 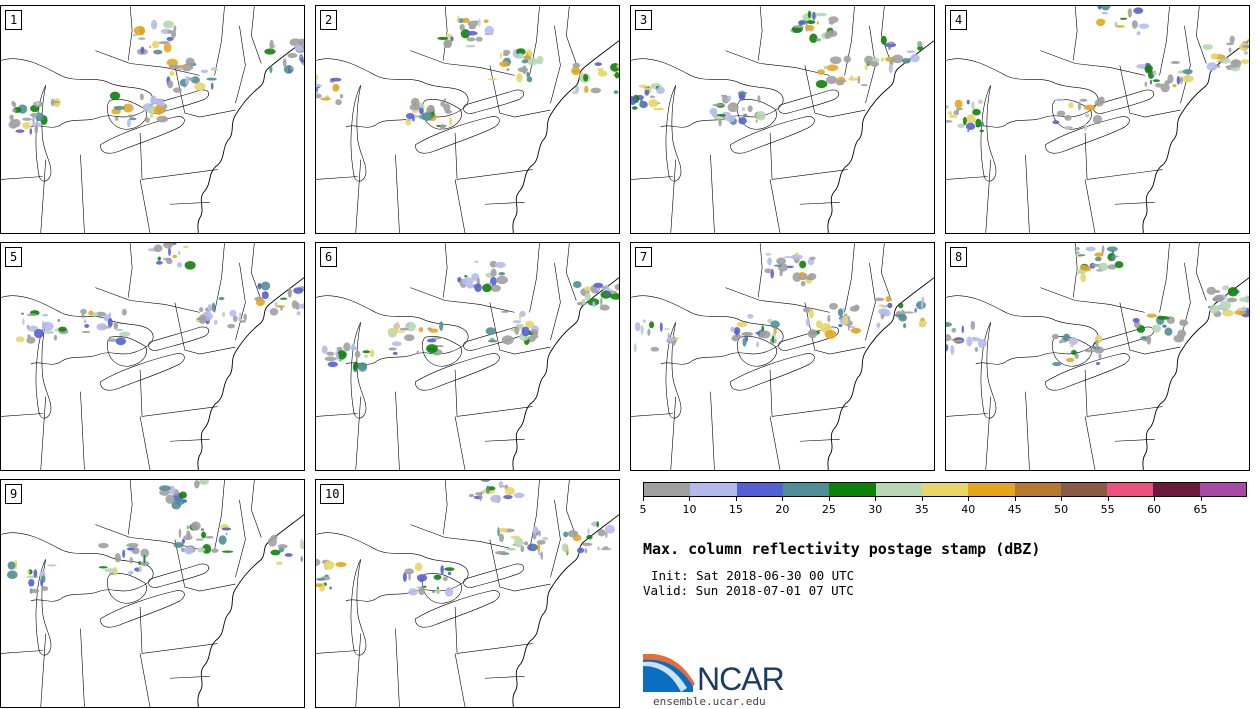 I want to click on map-panel-9: 9, so click(x=152, y=593).